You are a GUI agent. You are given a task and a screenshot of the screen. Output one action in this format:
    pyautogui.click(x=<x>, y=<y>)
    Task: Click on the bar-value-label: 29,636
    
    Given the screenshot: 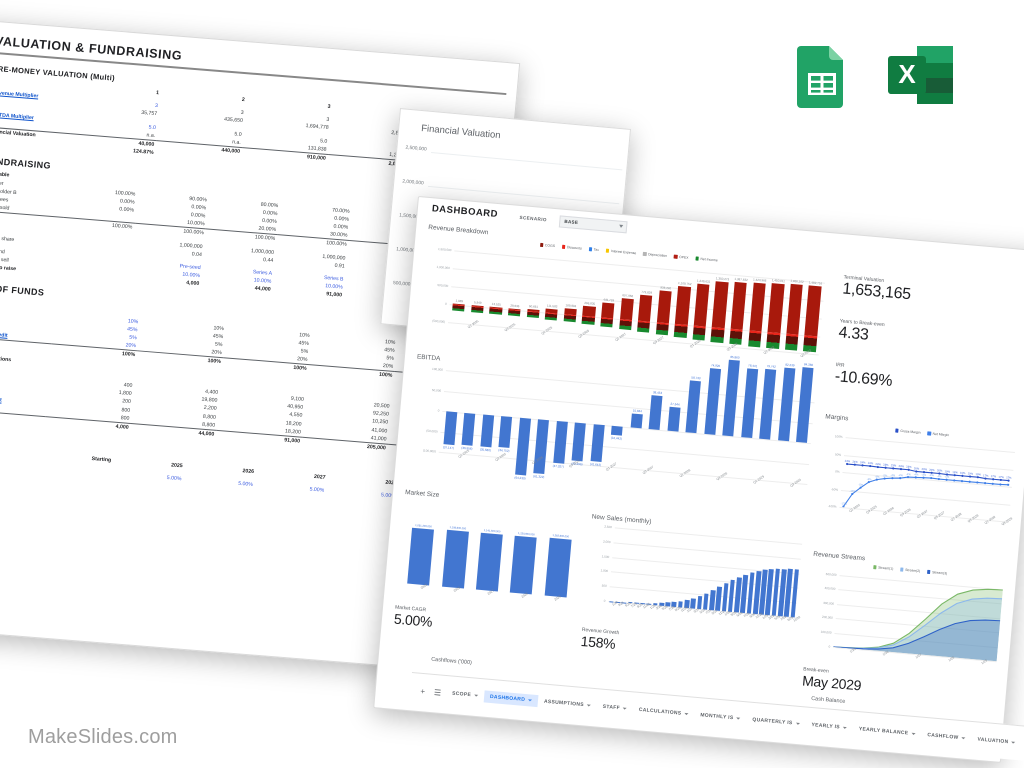 What is the action you would take?
    pyautogui.click(x=515, y=305)
    